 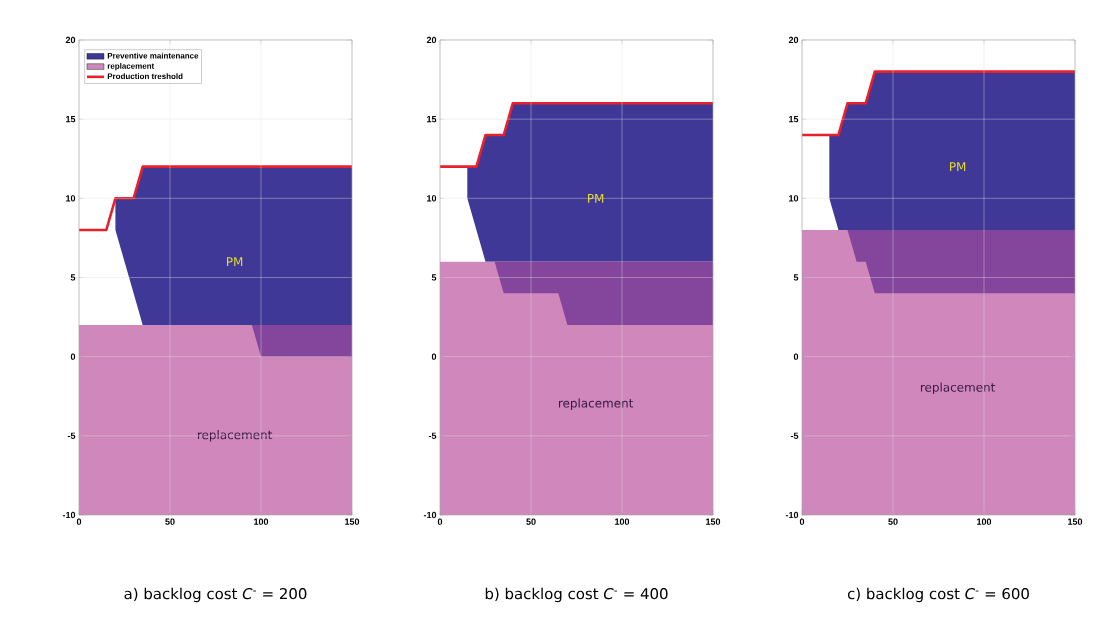 I want to click on x-axis-title: a) backlog cost C$^{-}$ = 200, so click(x=215, y=595).